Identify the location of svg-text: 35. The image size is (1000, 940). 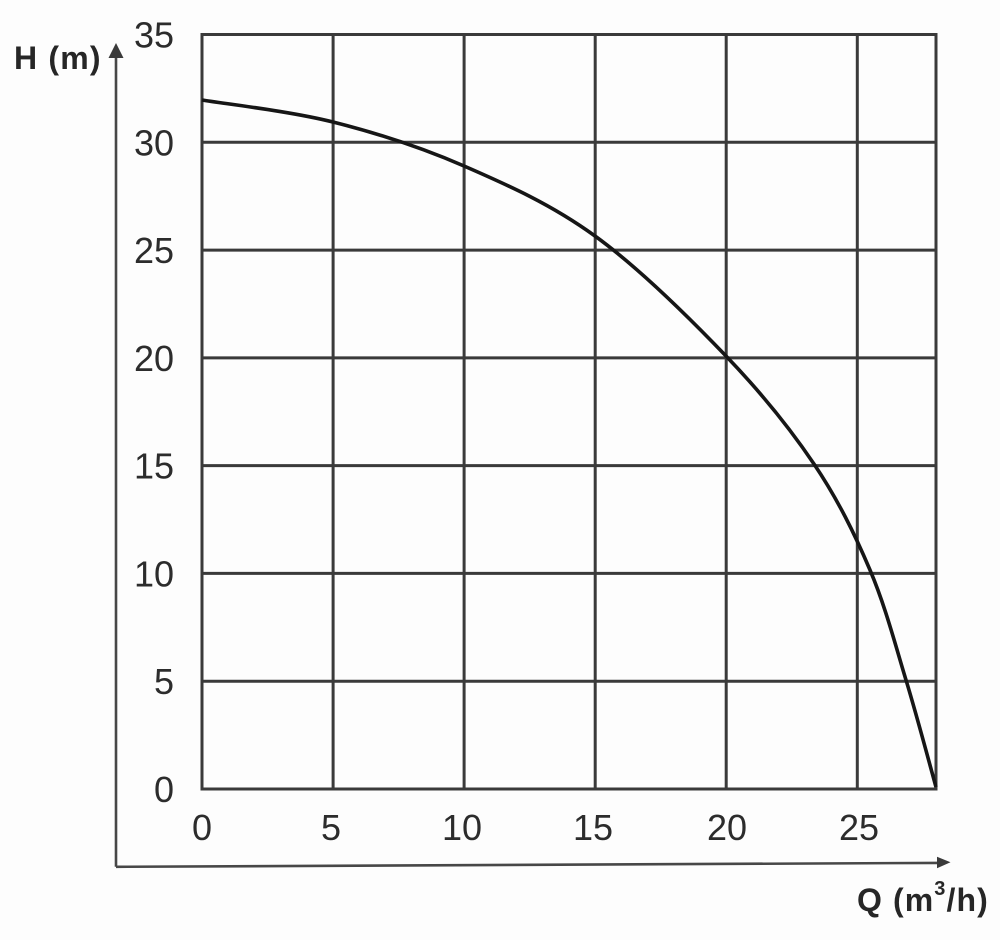
(154, 35).